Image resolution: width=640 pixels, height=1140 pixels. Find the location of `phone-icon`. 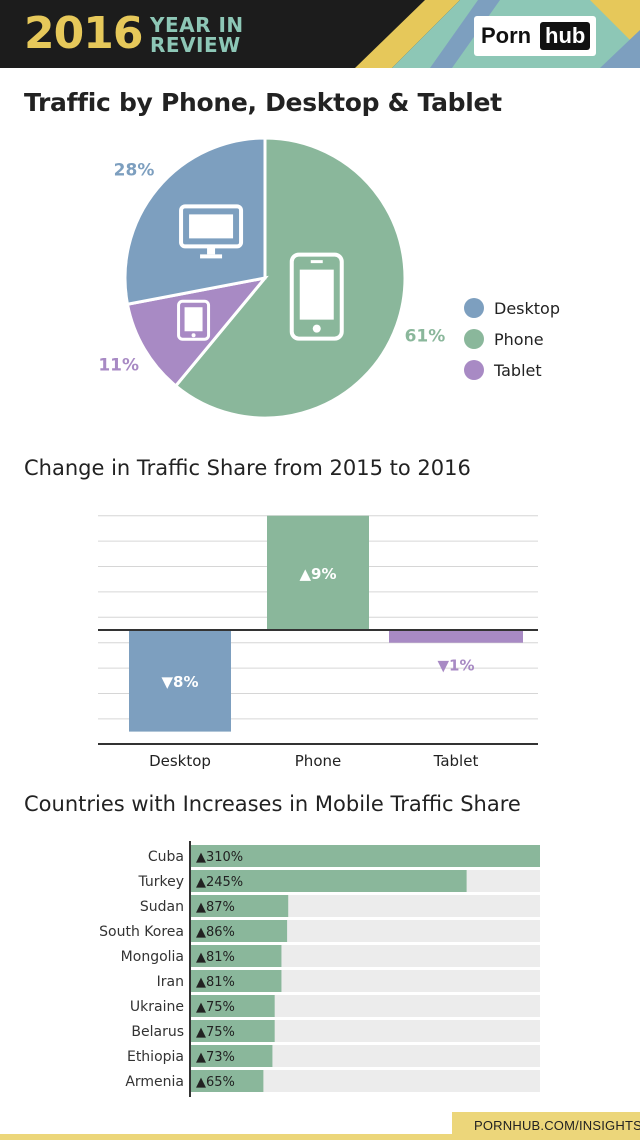

phone-icon is located at coordinates (316, 296).